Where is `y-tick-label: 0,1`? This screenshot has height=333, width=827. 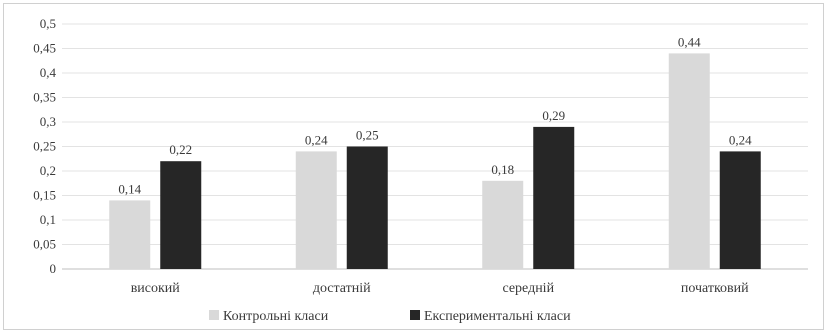 y-tick-label: 0,1 is located at coordinates (48, 219).